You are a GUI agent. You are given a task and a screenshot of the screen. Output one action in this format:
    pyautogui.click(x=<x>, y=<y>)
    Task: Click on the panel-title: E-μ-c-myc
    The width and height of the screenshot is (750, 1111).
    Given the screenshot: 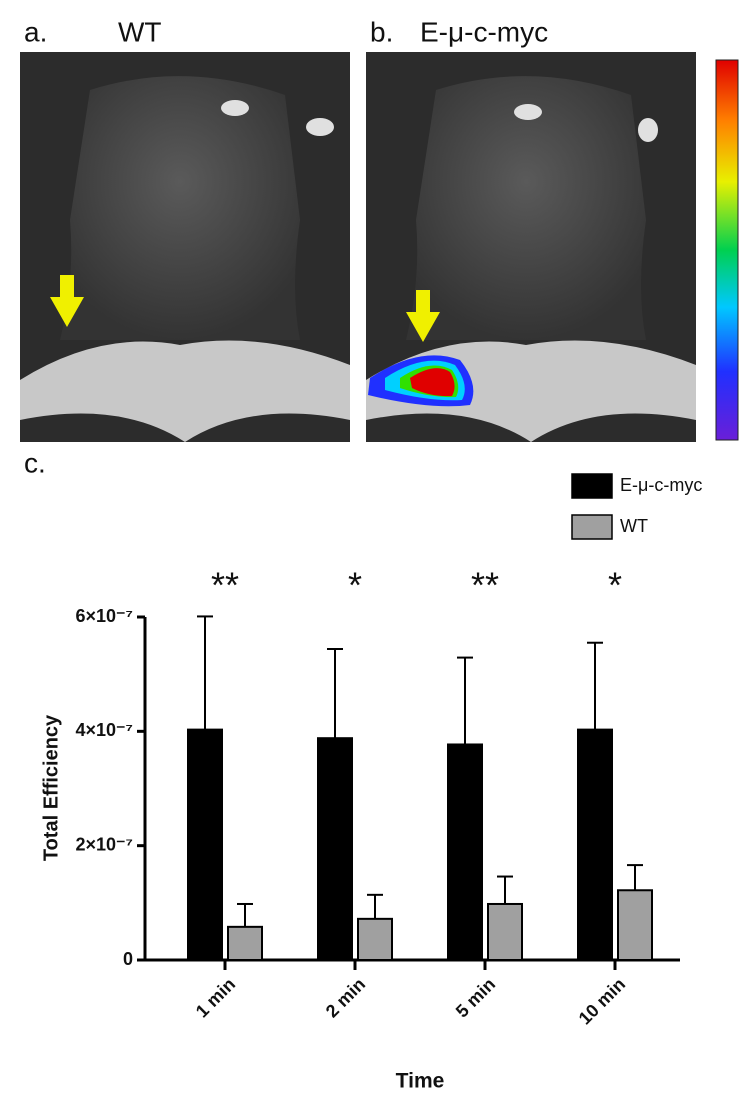 What is the action you would take?
    pyautogui.click(x=484, y=31)
    